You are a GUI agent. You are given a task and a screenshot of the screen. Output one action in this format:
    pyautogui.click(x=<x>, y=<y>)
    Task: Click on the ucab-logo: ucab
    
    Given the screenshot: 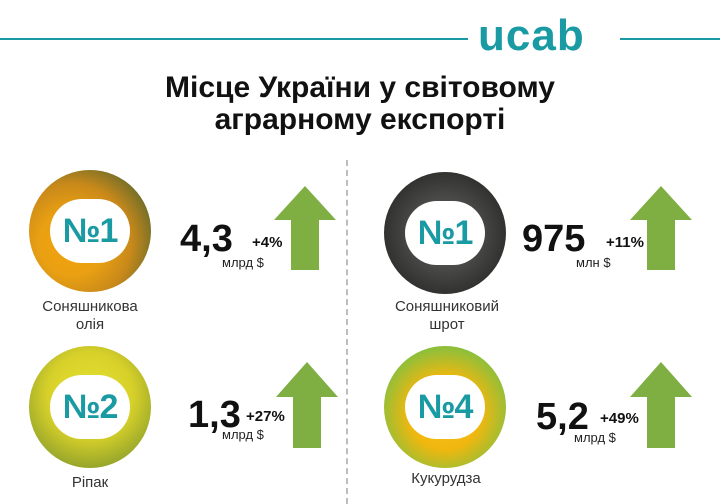 What is the action you would take?
    pyautogui.click(x=531, y=35)
    